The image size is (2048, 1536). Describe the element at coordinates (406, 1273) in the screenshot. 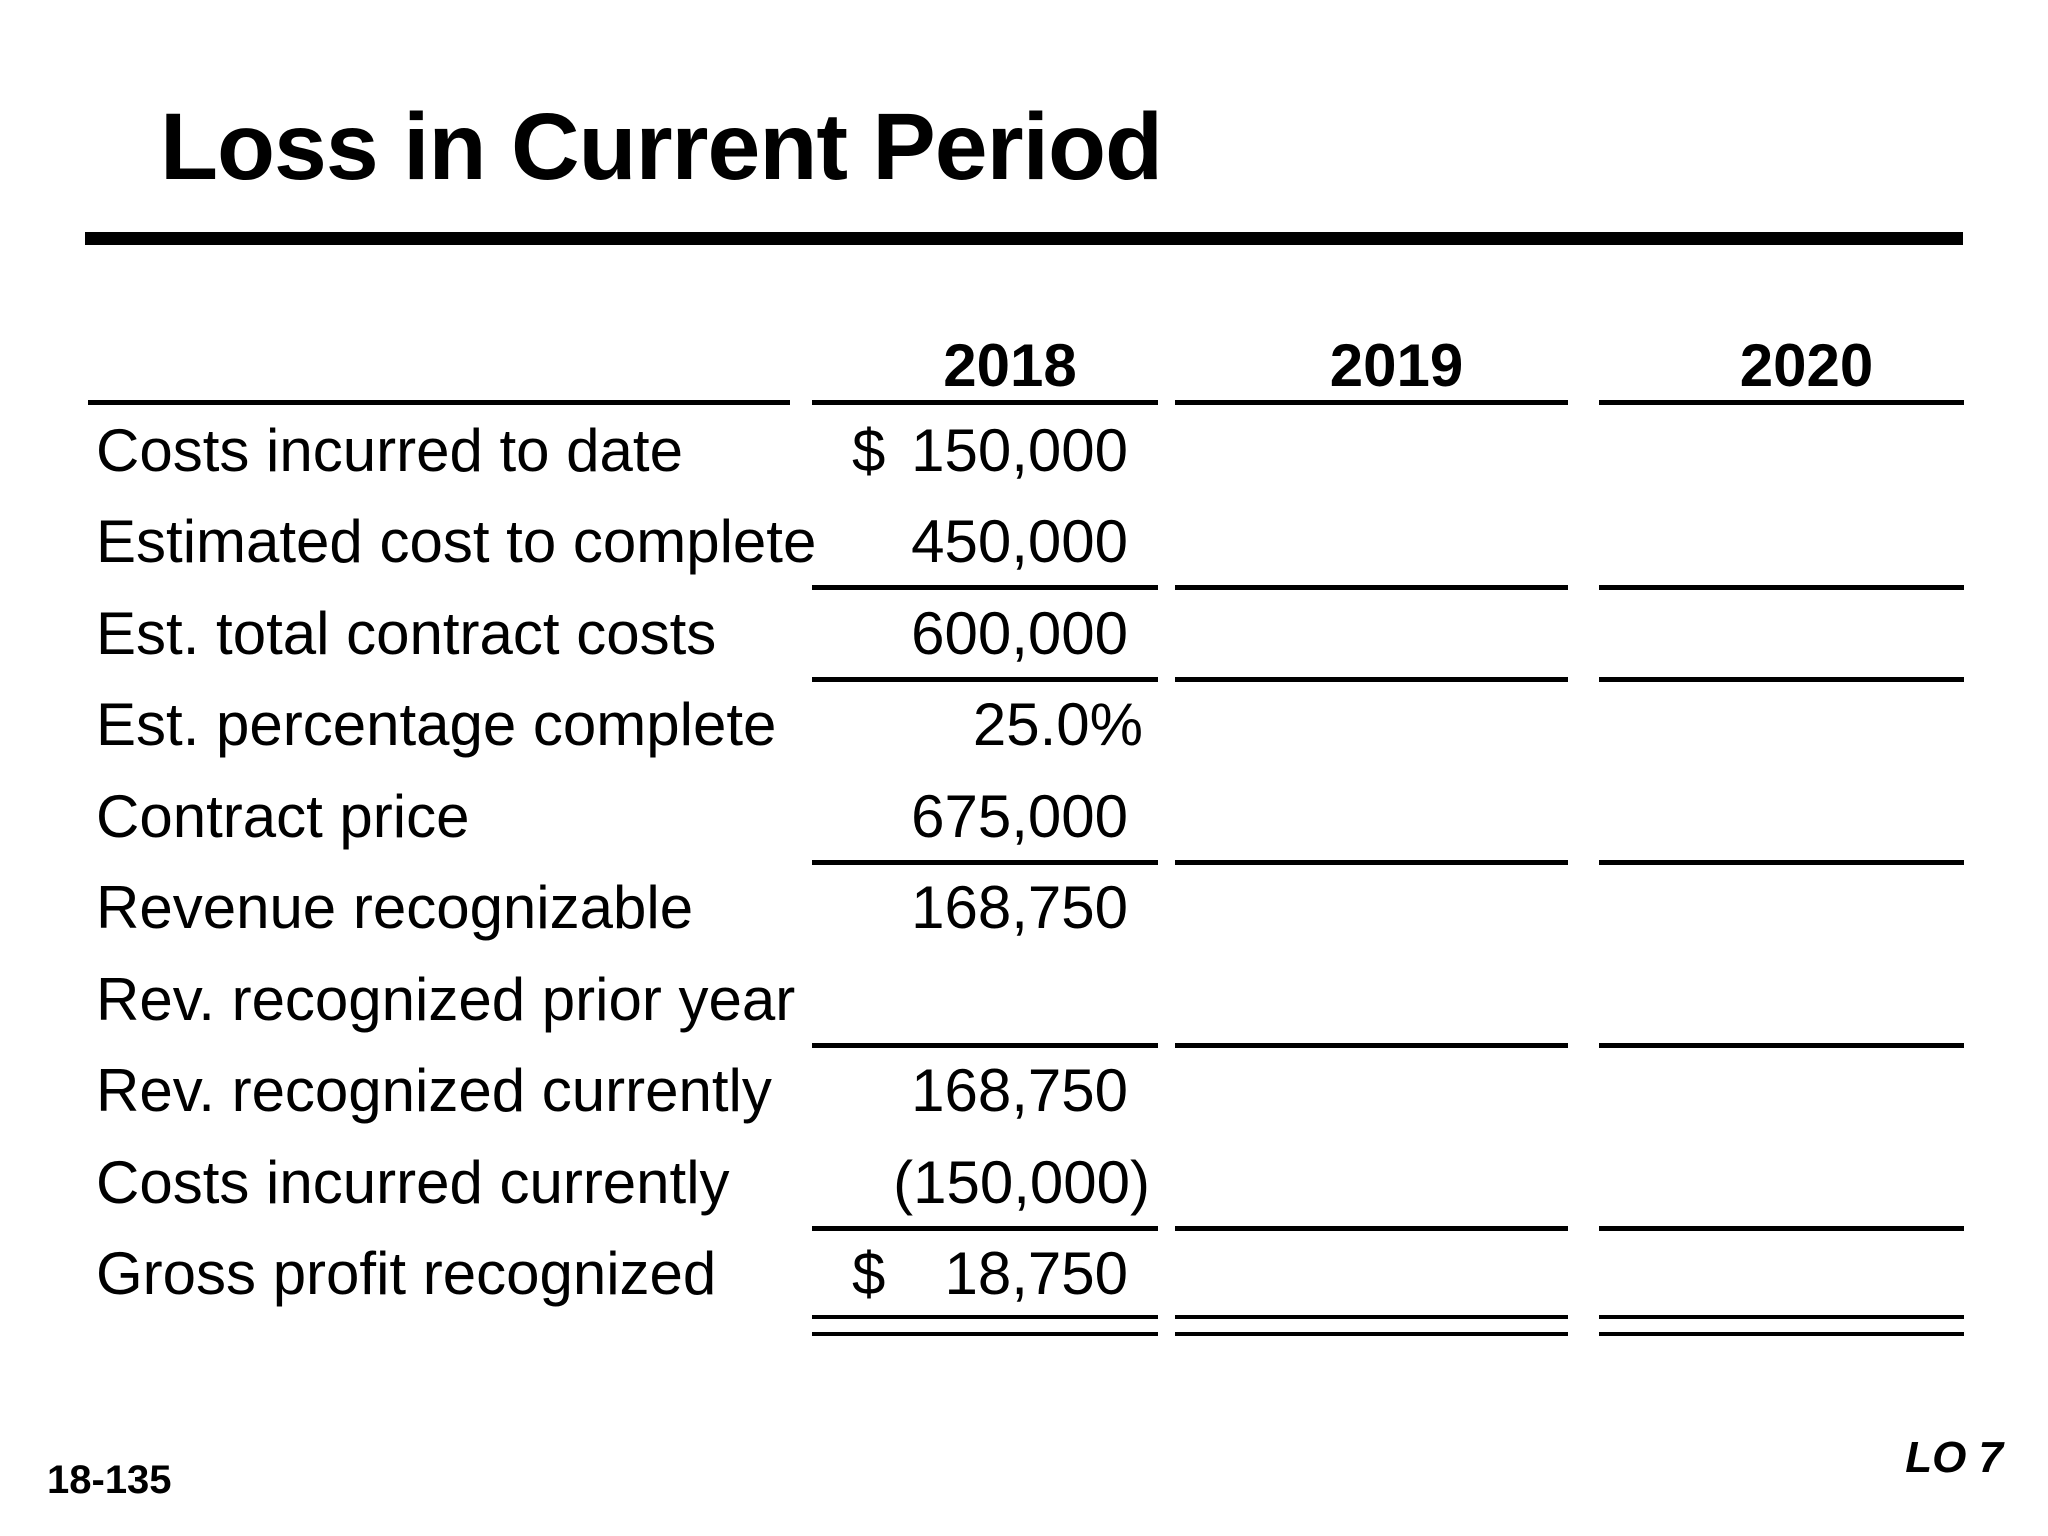

I see `row-label: Gross profit recognized` at that location.